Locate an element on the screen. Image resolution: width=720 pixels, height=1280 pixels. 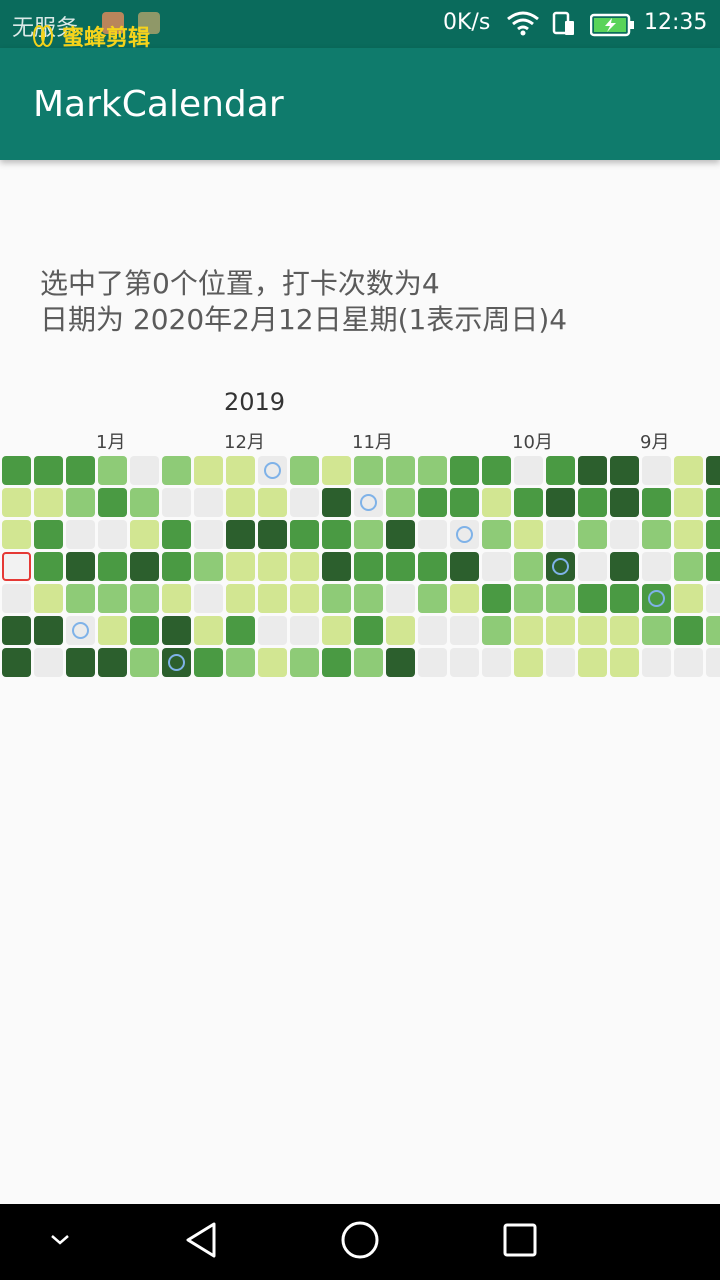
chevron-down-icon is located at coordinates (60, 1240).